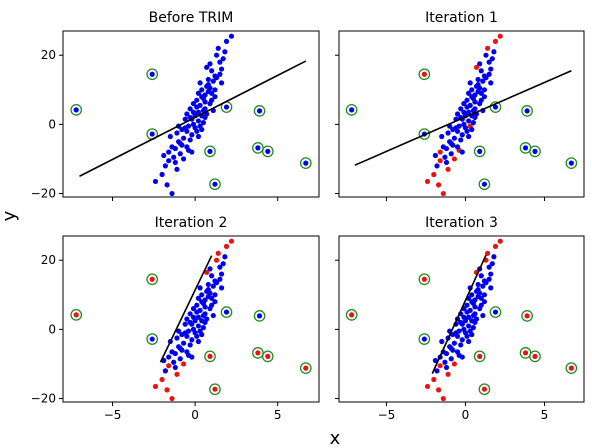 The image size is (592, 448). I want to click on x-axis-label: x, so click(335, 438).